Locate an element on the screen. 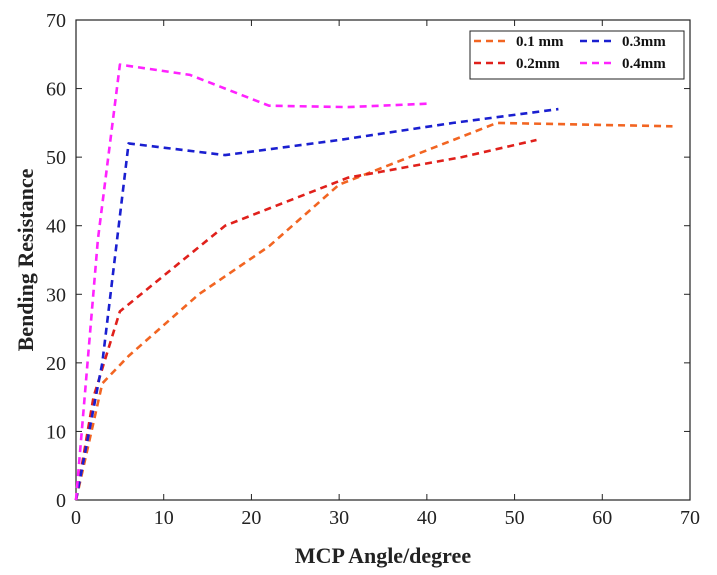  x-tick-label: 70 is located at coordinates (690, 518).